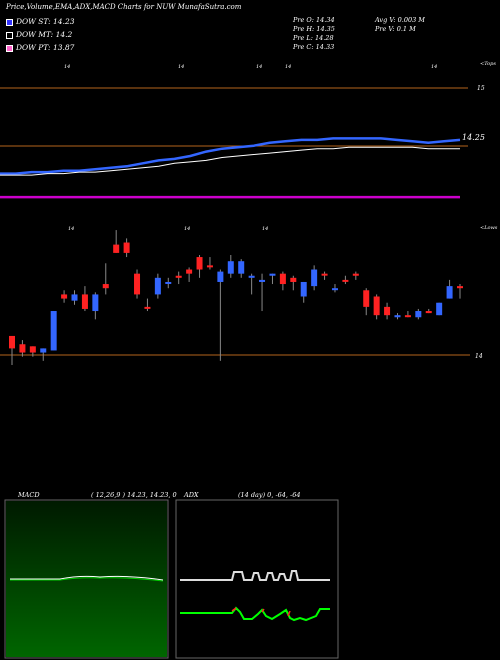 This screenshot has width=500, height=660. Describe the element at coordinates (44, 34) in the screenshot. I see `legend-label: DOW MT: 14.2` at that location.